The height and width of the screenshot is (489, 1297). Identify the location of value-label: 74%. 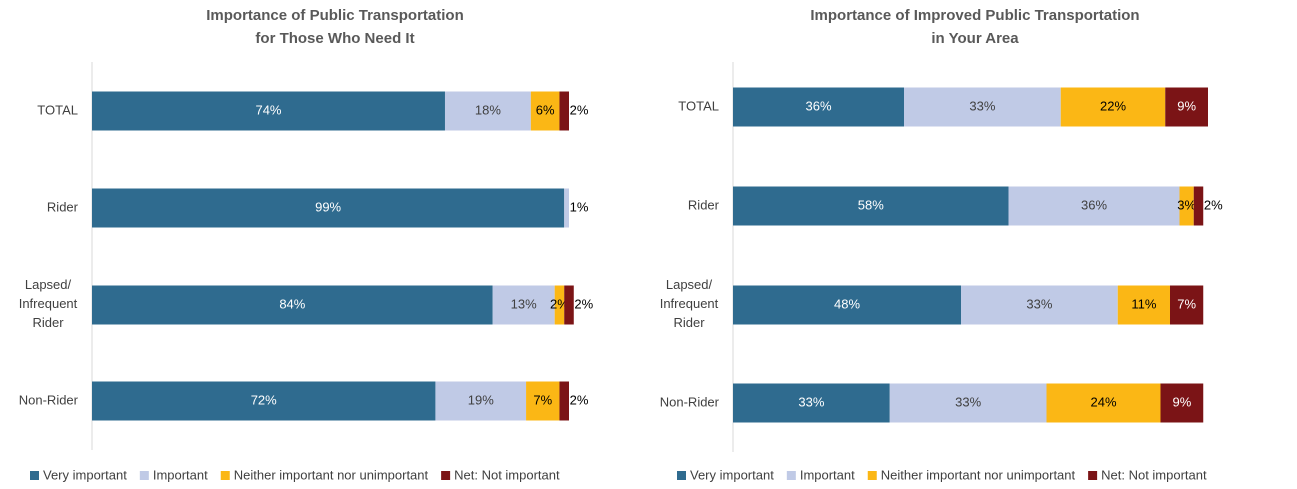
(268, 109).